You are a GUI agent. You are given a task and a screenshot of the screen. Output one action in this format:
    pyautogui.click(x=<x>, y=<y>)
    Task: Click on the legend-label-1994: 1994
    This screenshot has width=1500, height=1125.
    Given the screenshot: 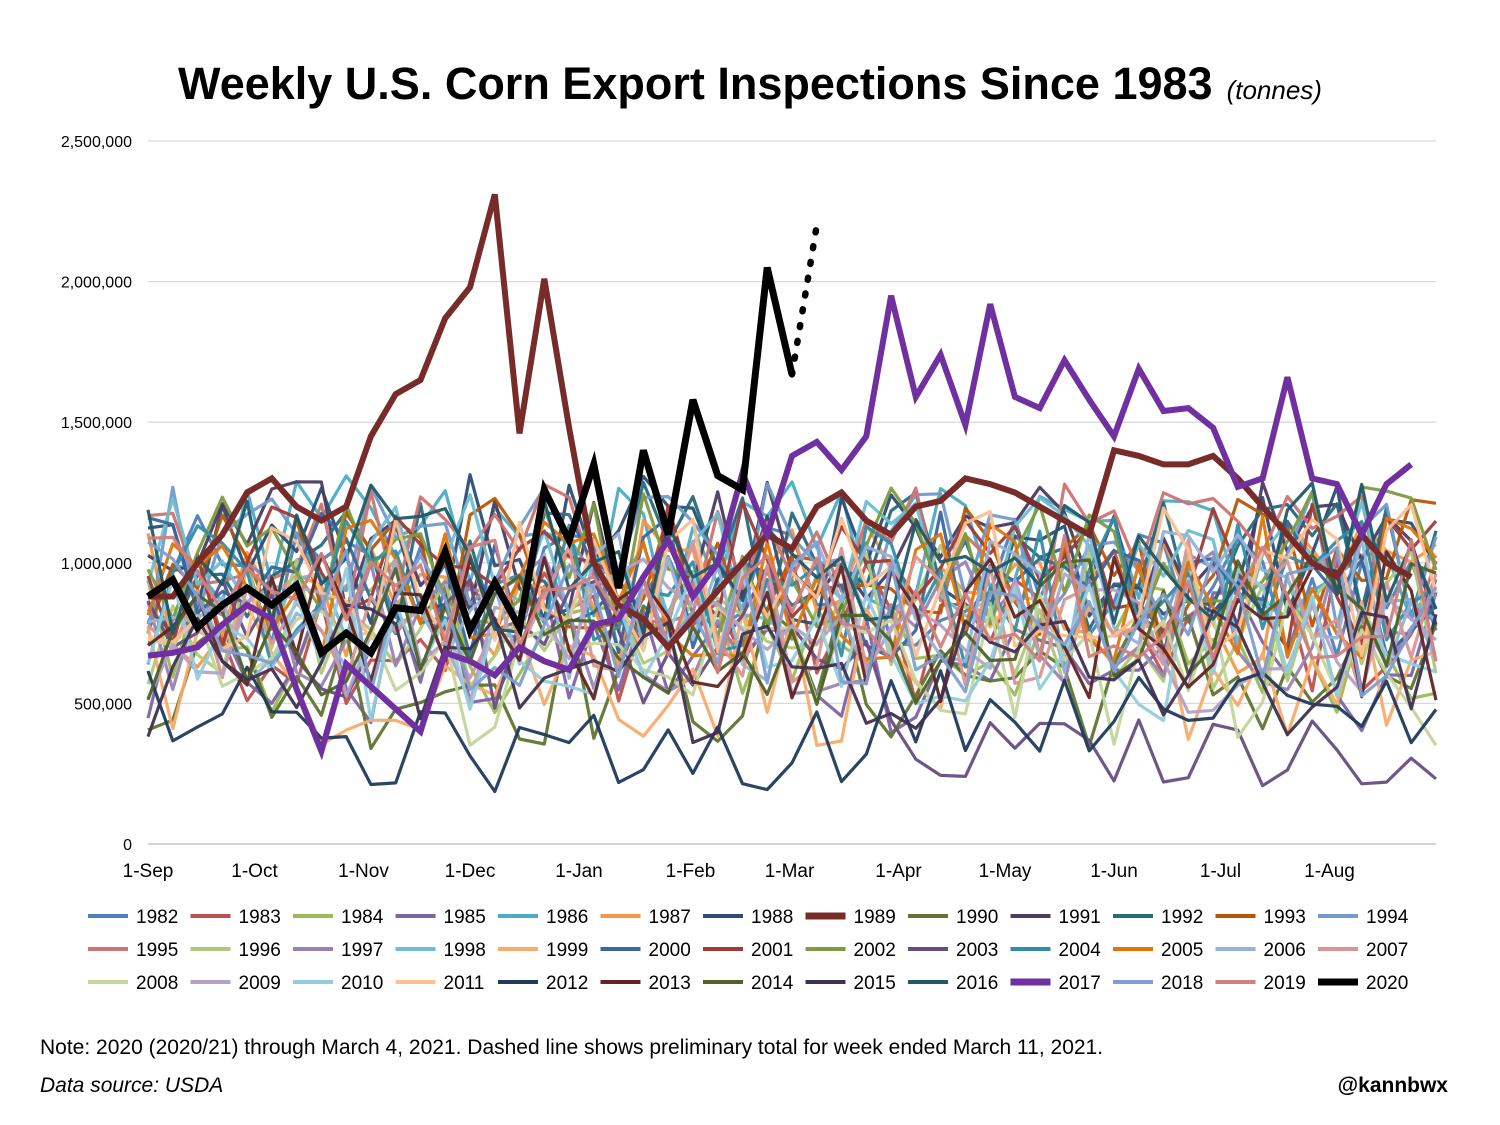 What is the action you would take?
    pyautogui.click(x=1387, y=917)
    